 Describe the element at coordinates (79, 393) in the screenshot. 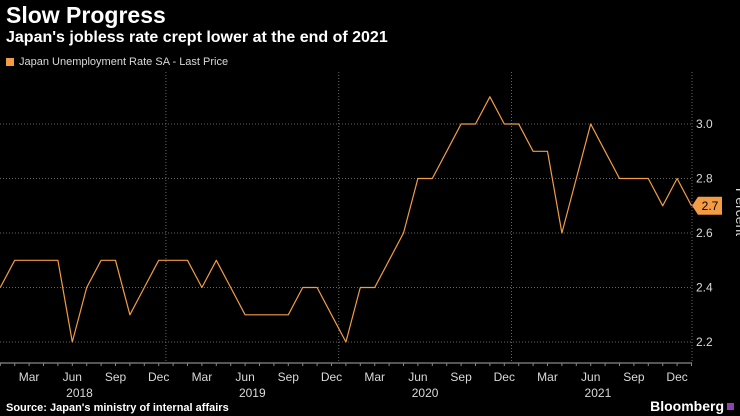

I see `x-year-label: 2018` at that location.